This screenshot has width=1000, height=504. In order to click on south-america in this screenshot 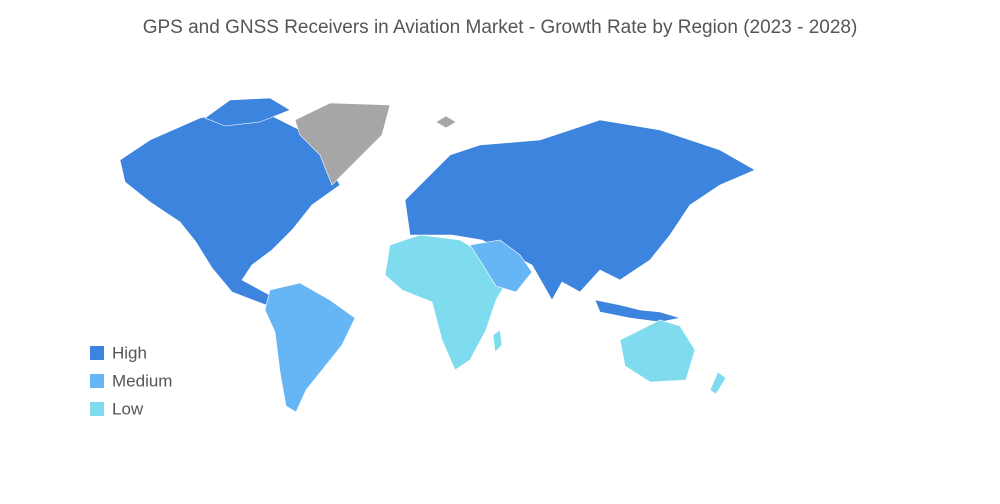, I will do `click(310, 347)`.